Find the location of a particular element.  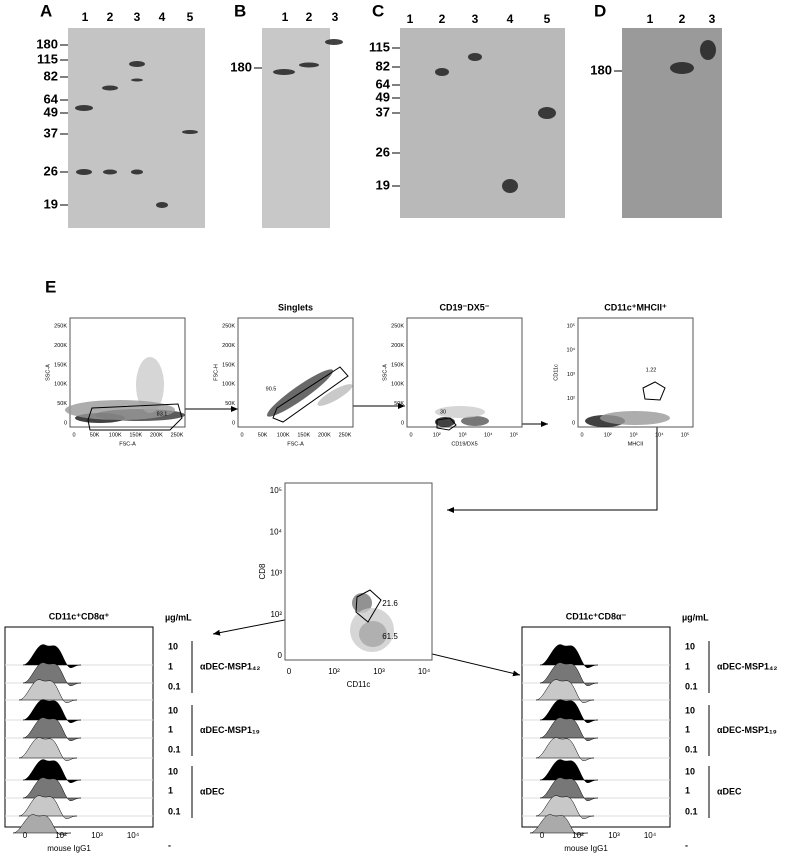

x-tick-label: 10² is located at coordinates (61, 835).